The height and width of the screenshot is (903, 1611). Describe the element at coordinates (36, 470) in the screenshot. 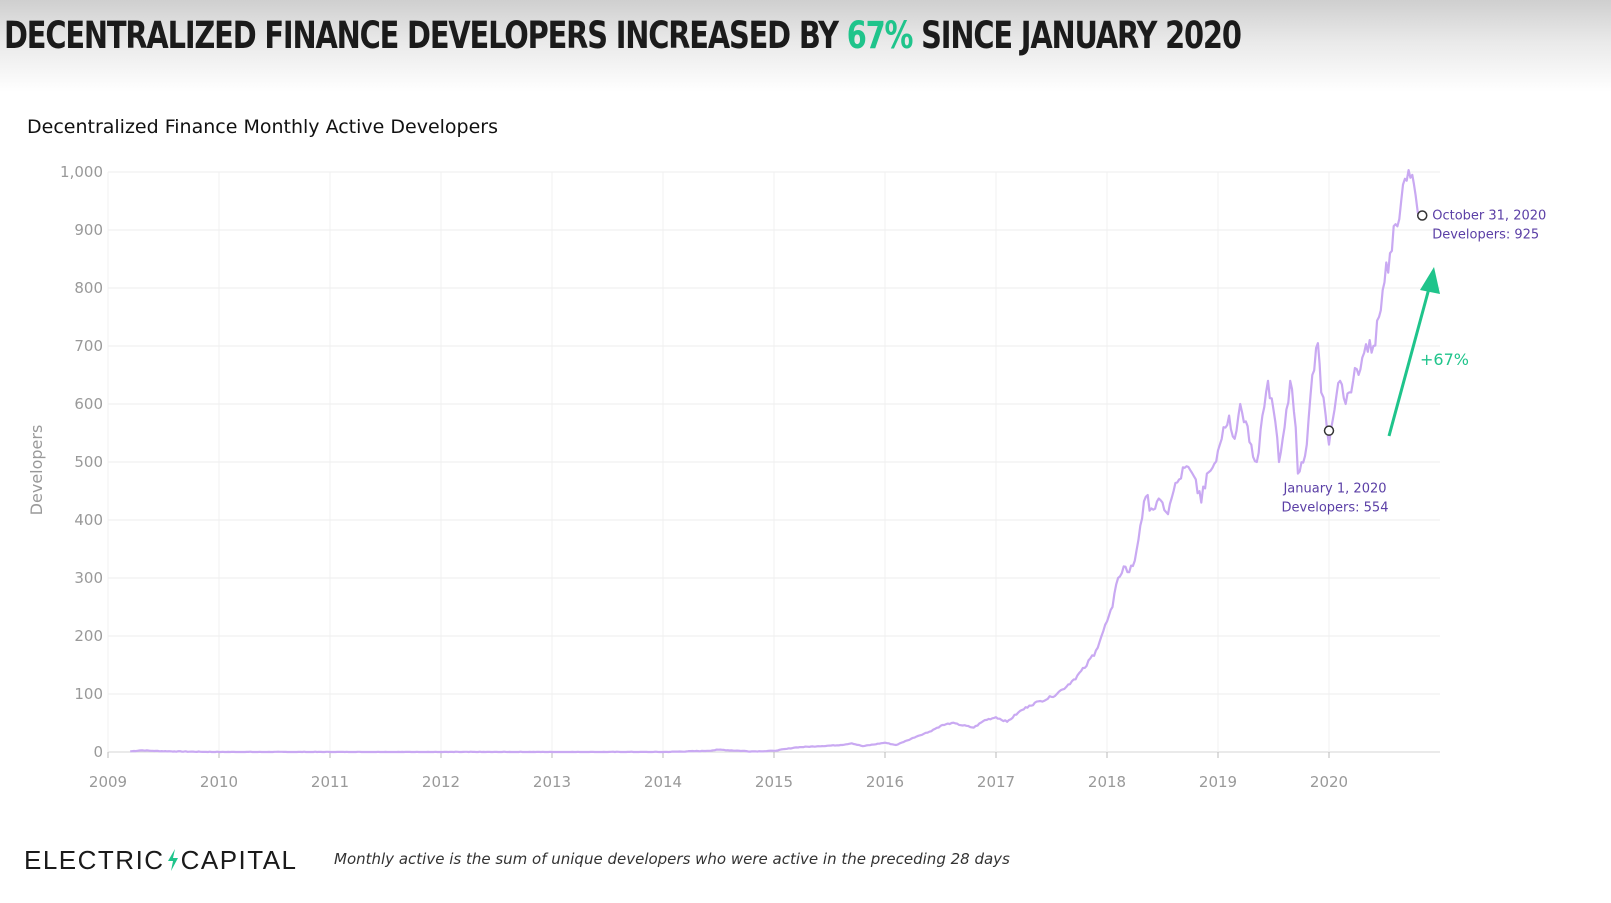

I see `y-axis-label: Developers` at that location.